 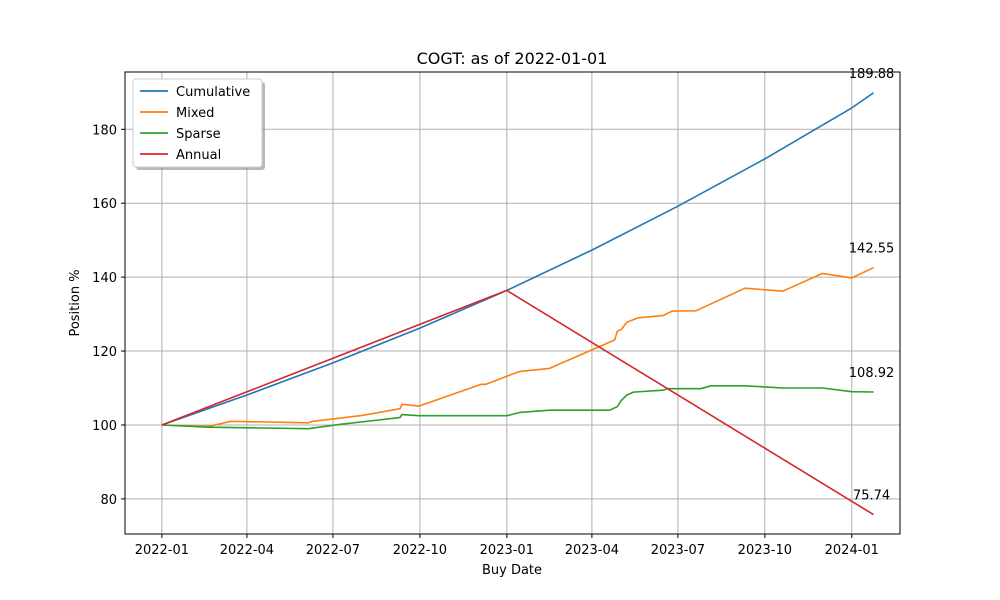 I want to click on x-tick-label: 2022-04, so click(x=247, y=550).